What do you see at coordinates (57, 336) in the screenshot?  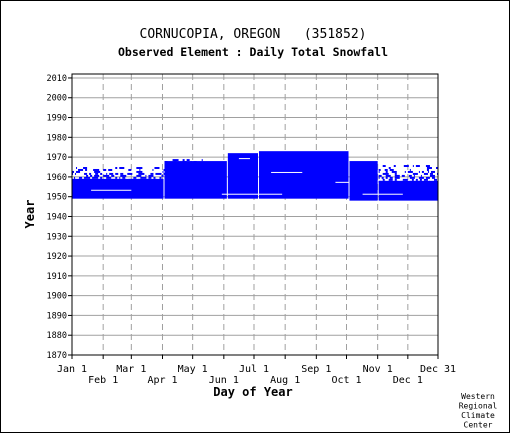 I see `y-tick-label: 1880` at bounding box center [57, 336].